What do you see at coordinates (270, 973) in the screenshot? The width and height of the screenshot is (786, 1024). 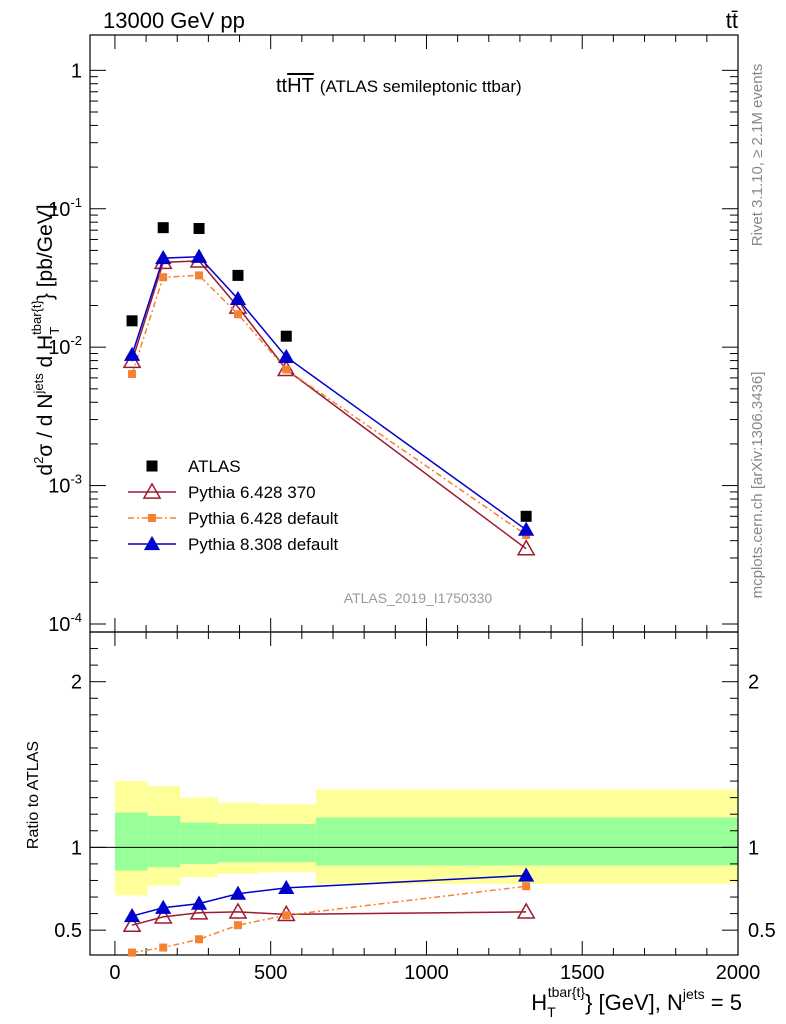 I see `x-tick-label: 500` at bounding box center [270, 973].